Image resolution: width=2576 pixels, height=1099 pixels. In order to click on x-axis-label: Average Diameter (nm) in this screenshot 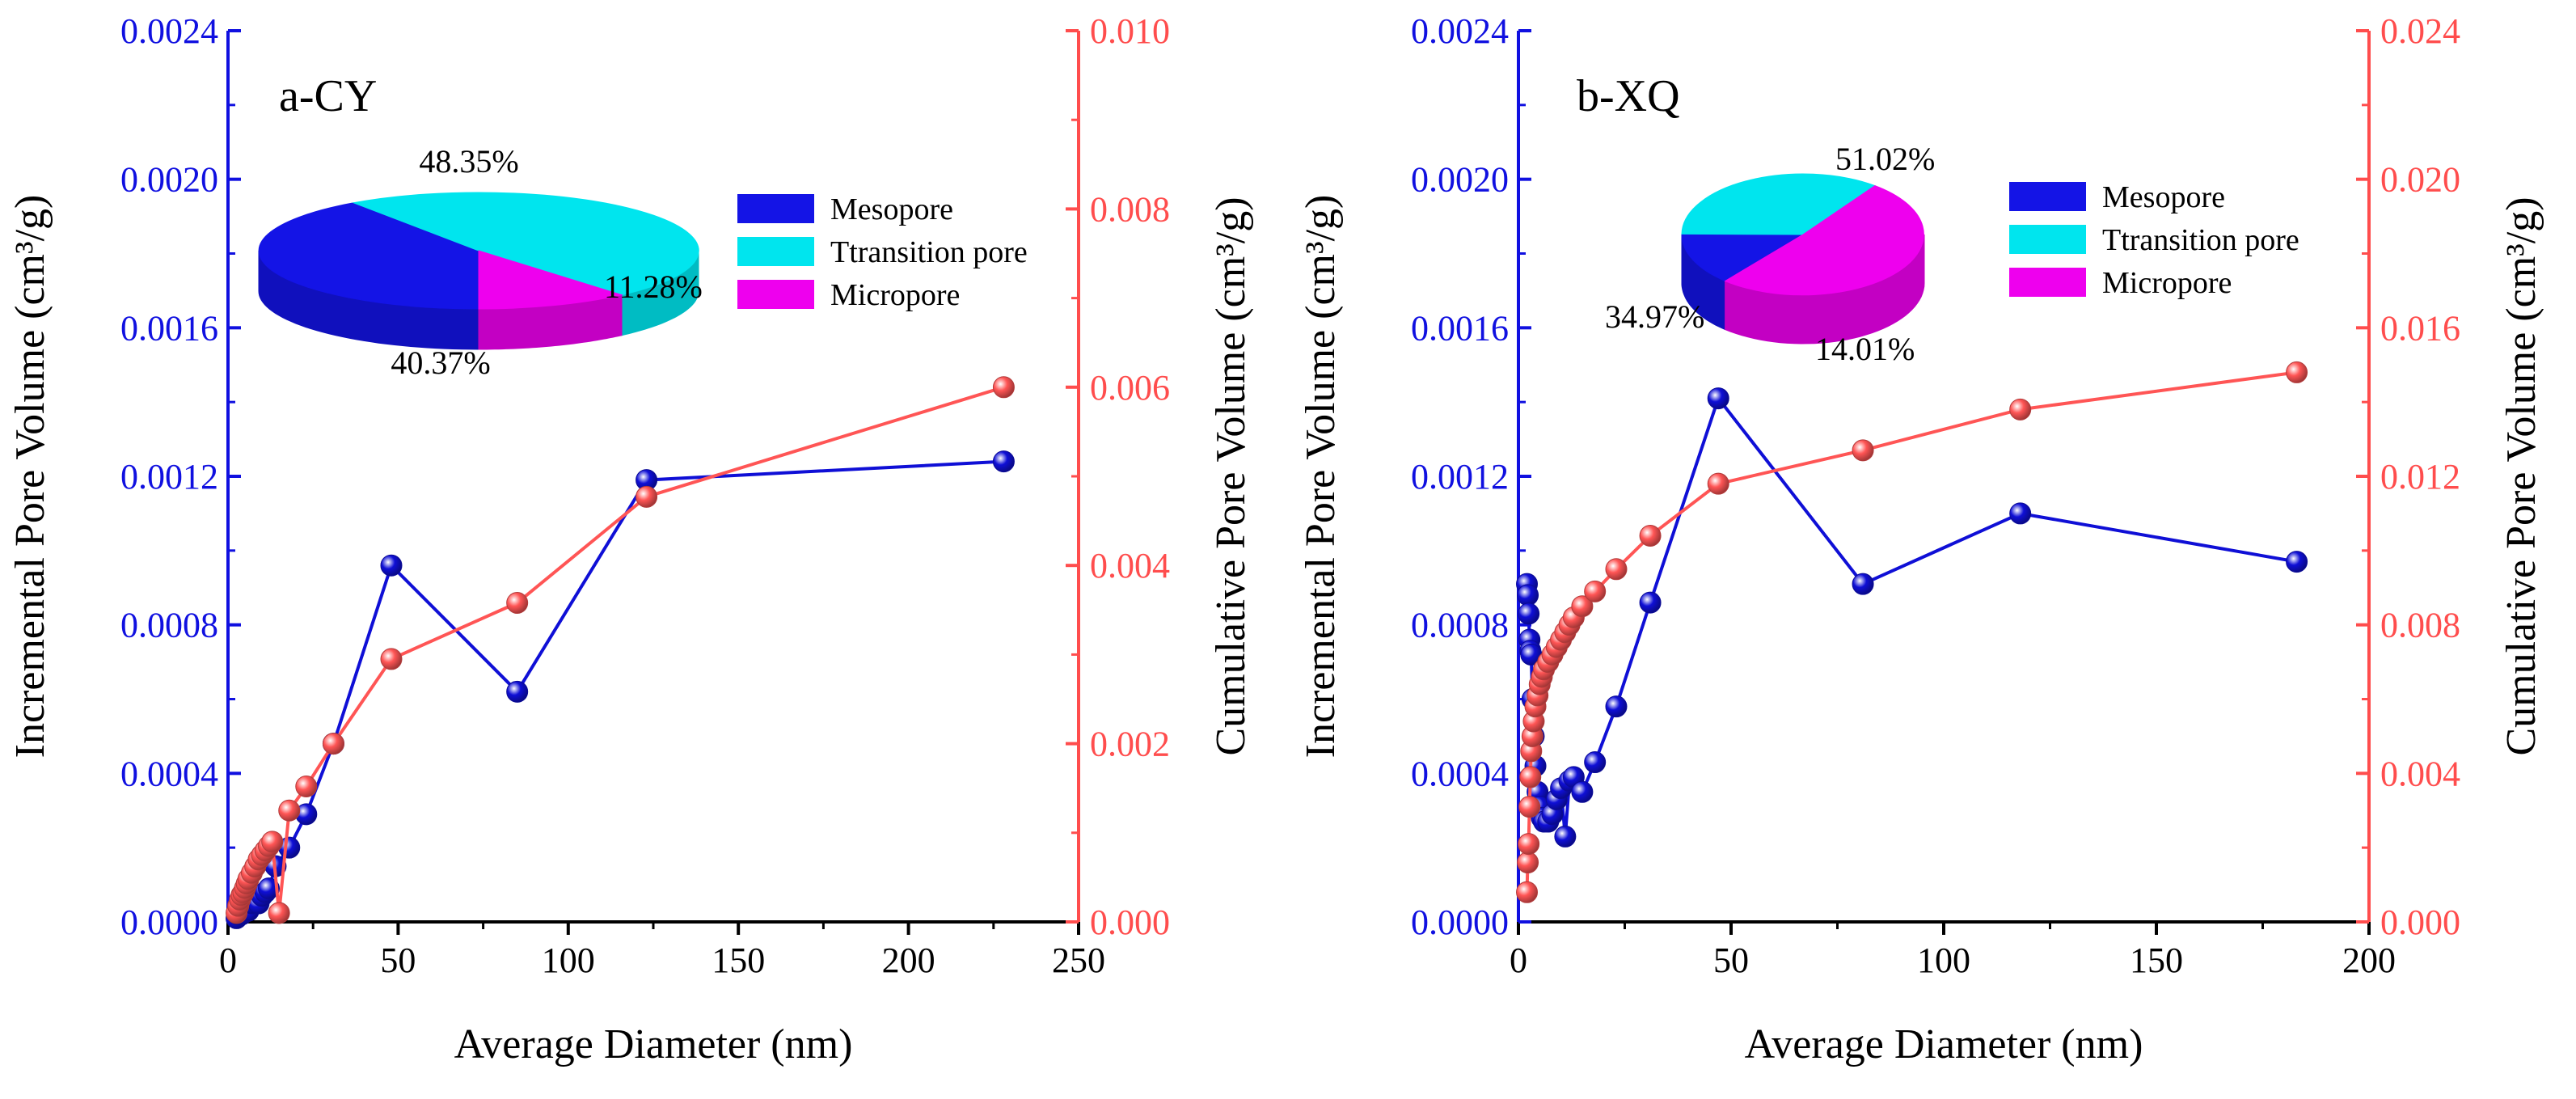, I will do `click(1944, 1044)`.